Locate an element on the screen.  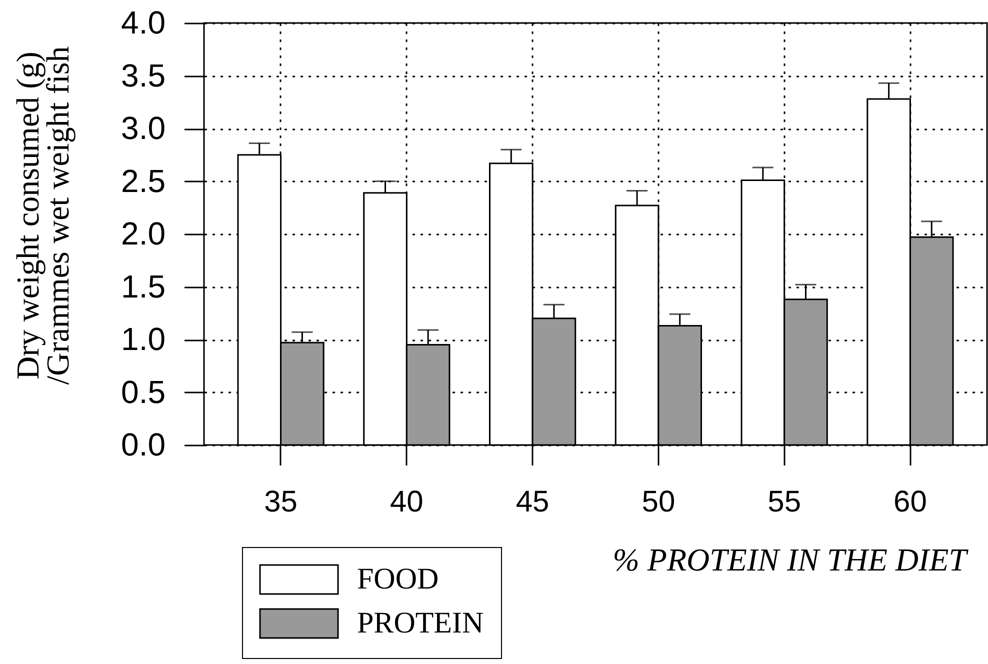
y-tick-label: 2.5 is located at coordinates (143, 180).